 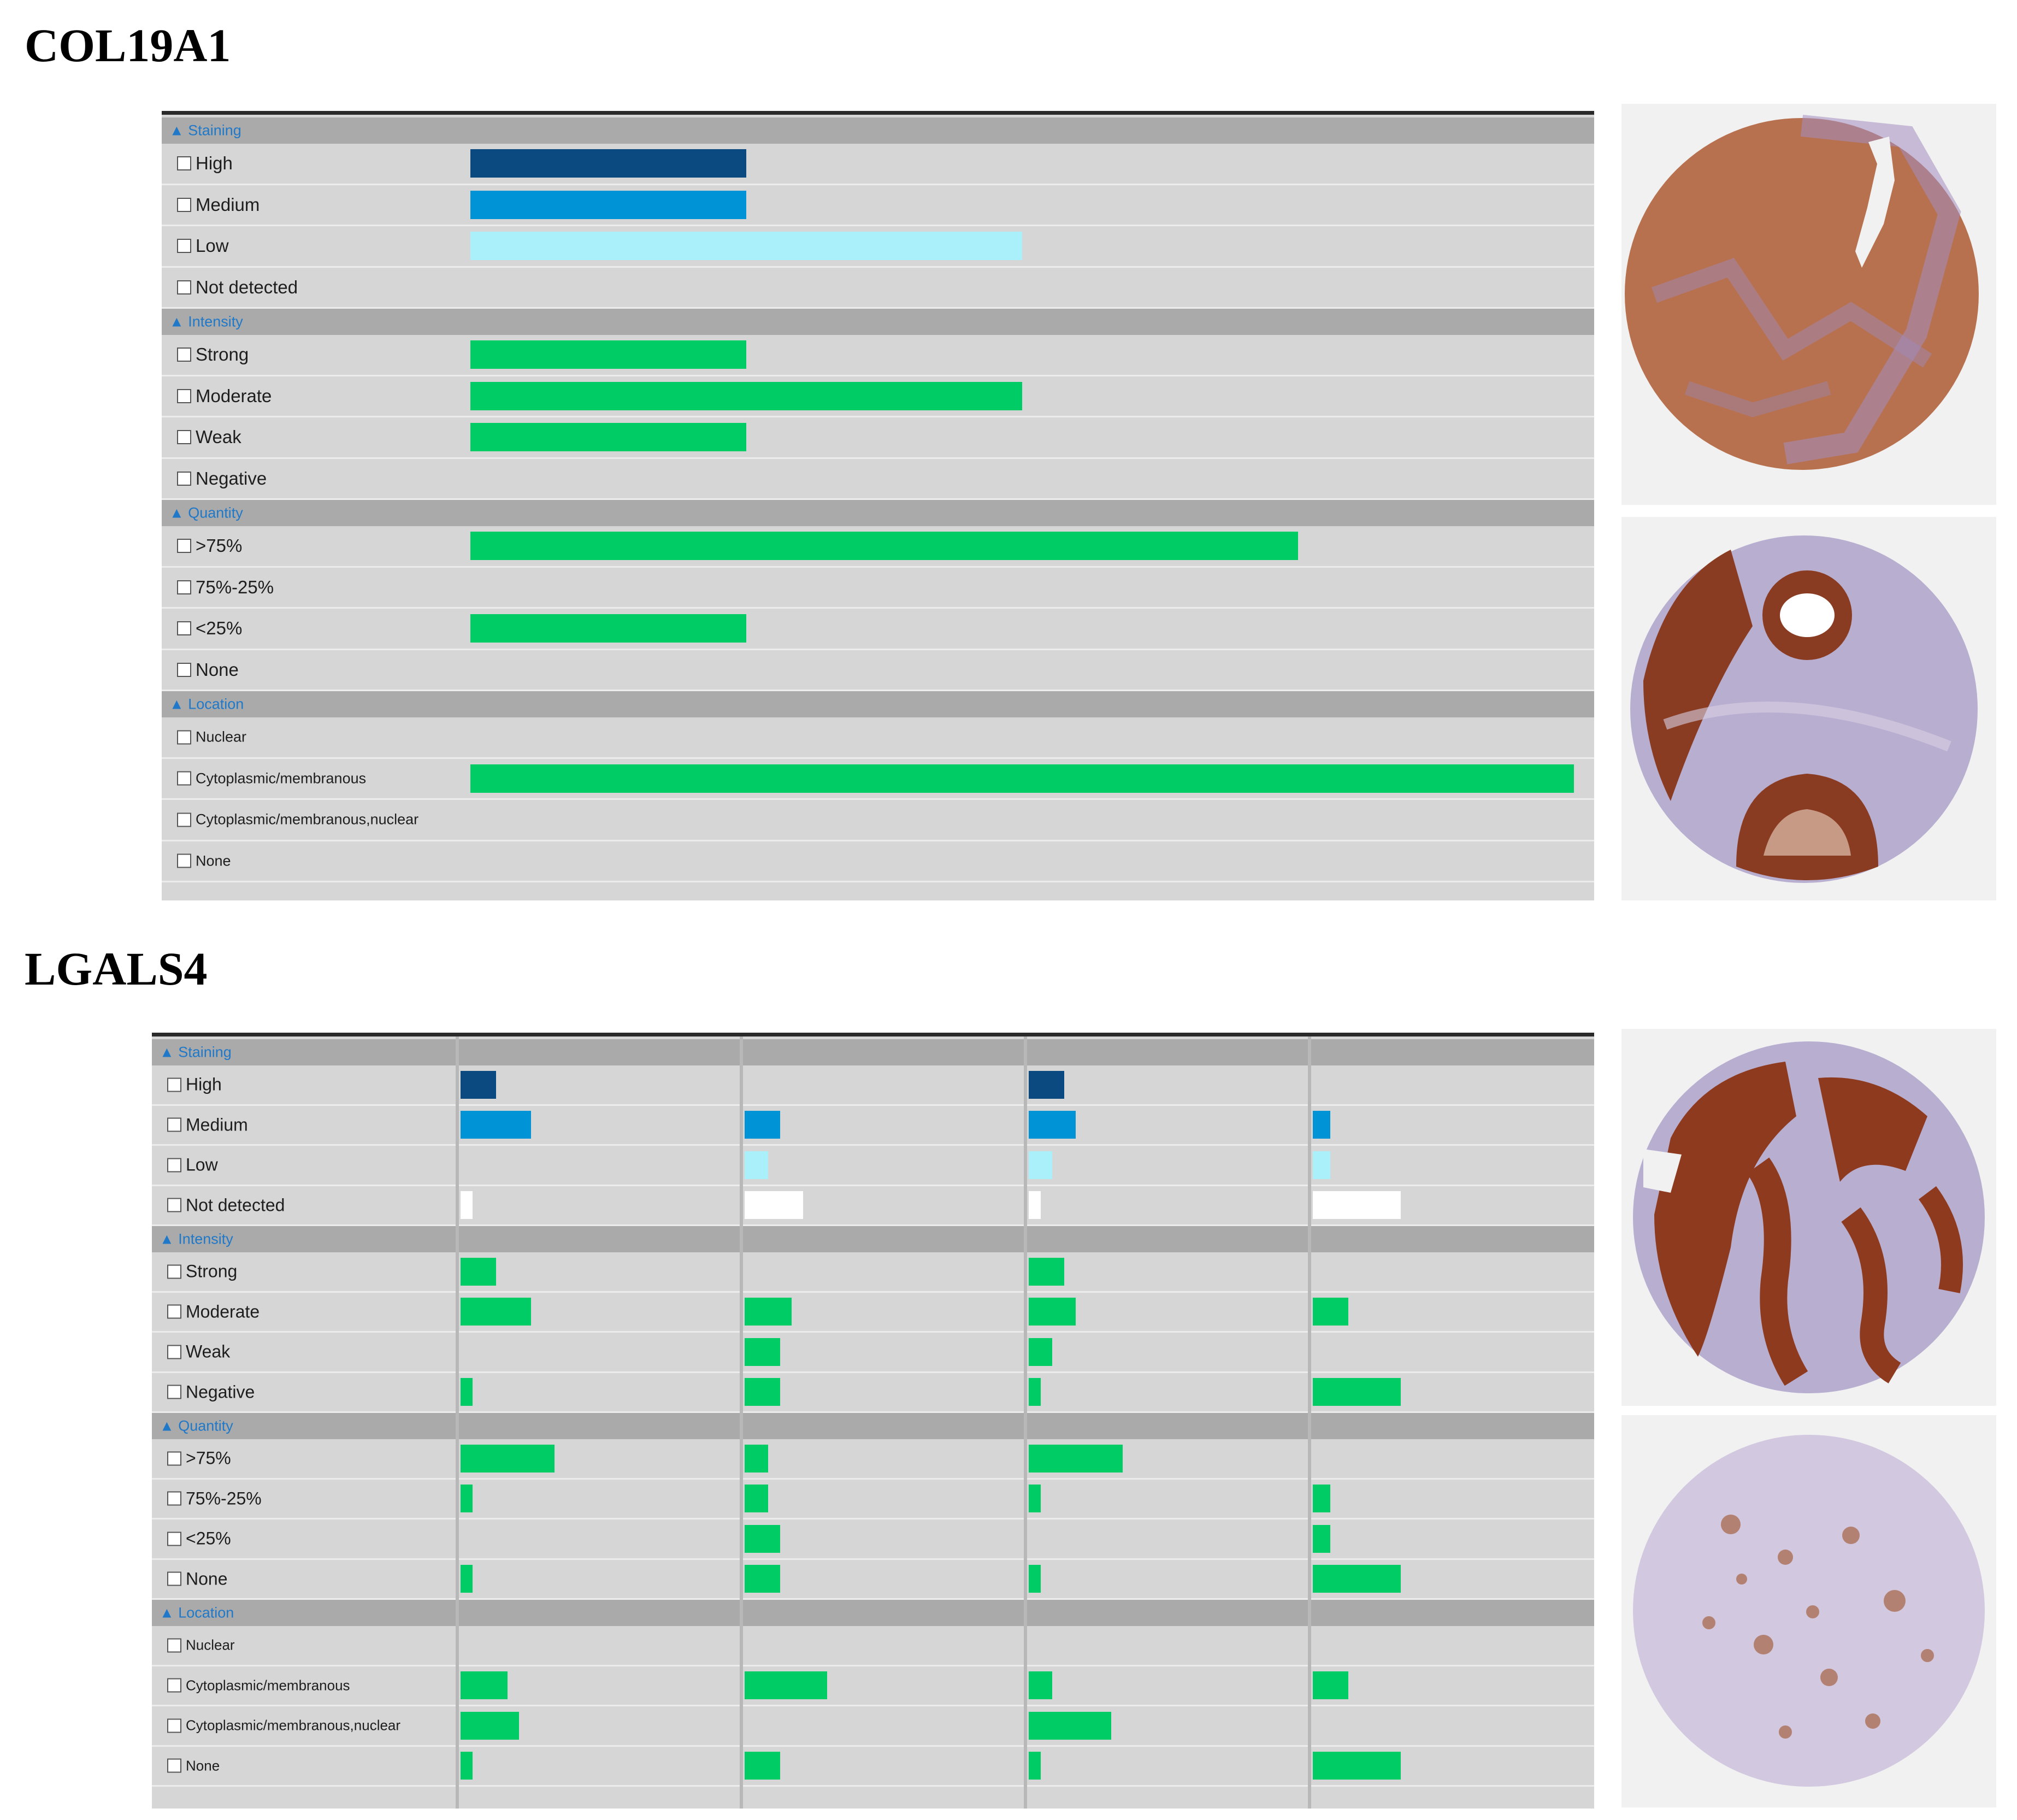 What do you see at coordinates (1046, 1271) in the screenshot?
I see `bar-strong-col3` at bounding box center [1046, 1271].